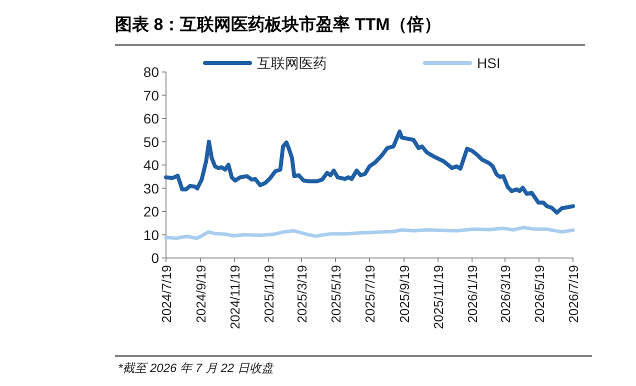  Describe the element at coordinates (269, 294) in the screenshot. I see `x-tick-label: 2025/1/19` at that location.